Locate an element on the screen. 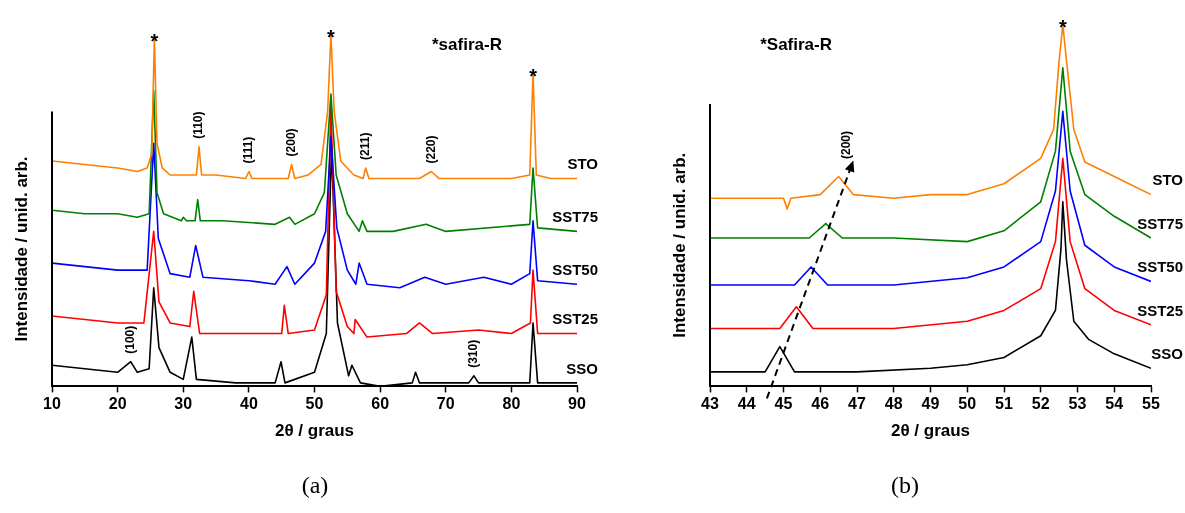 This screenshot has height=513, width=1185. annotation: (110) is located at coordinates (198, 125).